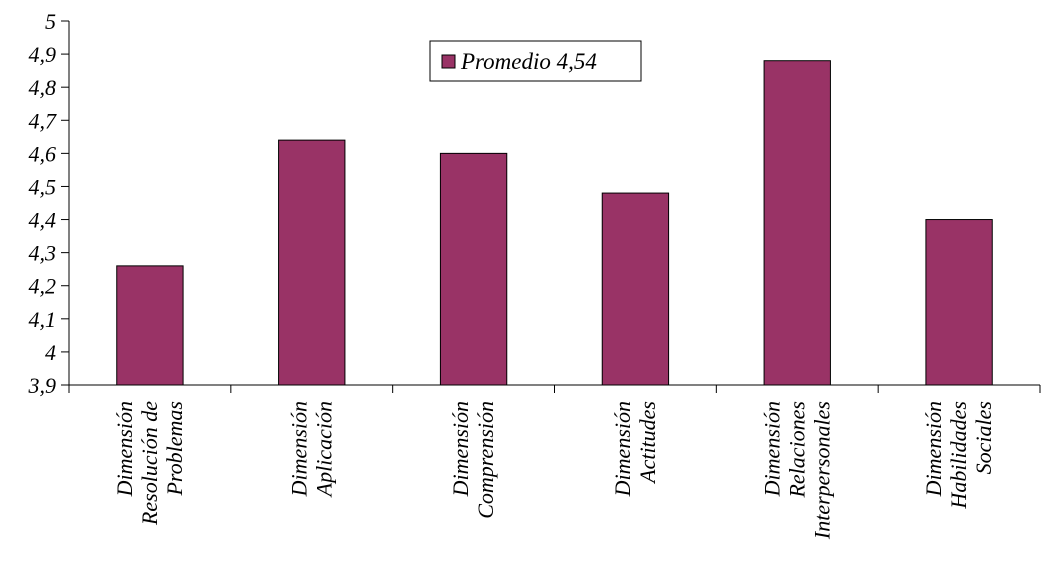  Describe the element at coordinates (43, 220) in the screenshot. I see `y-tick-label: 4,4` at that location.